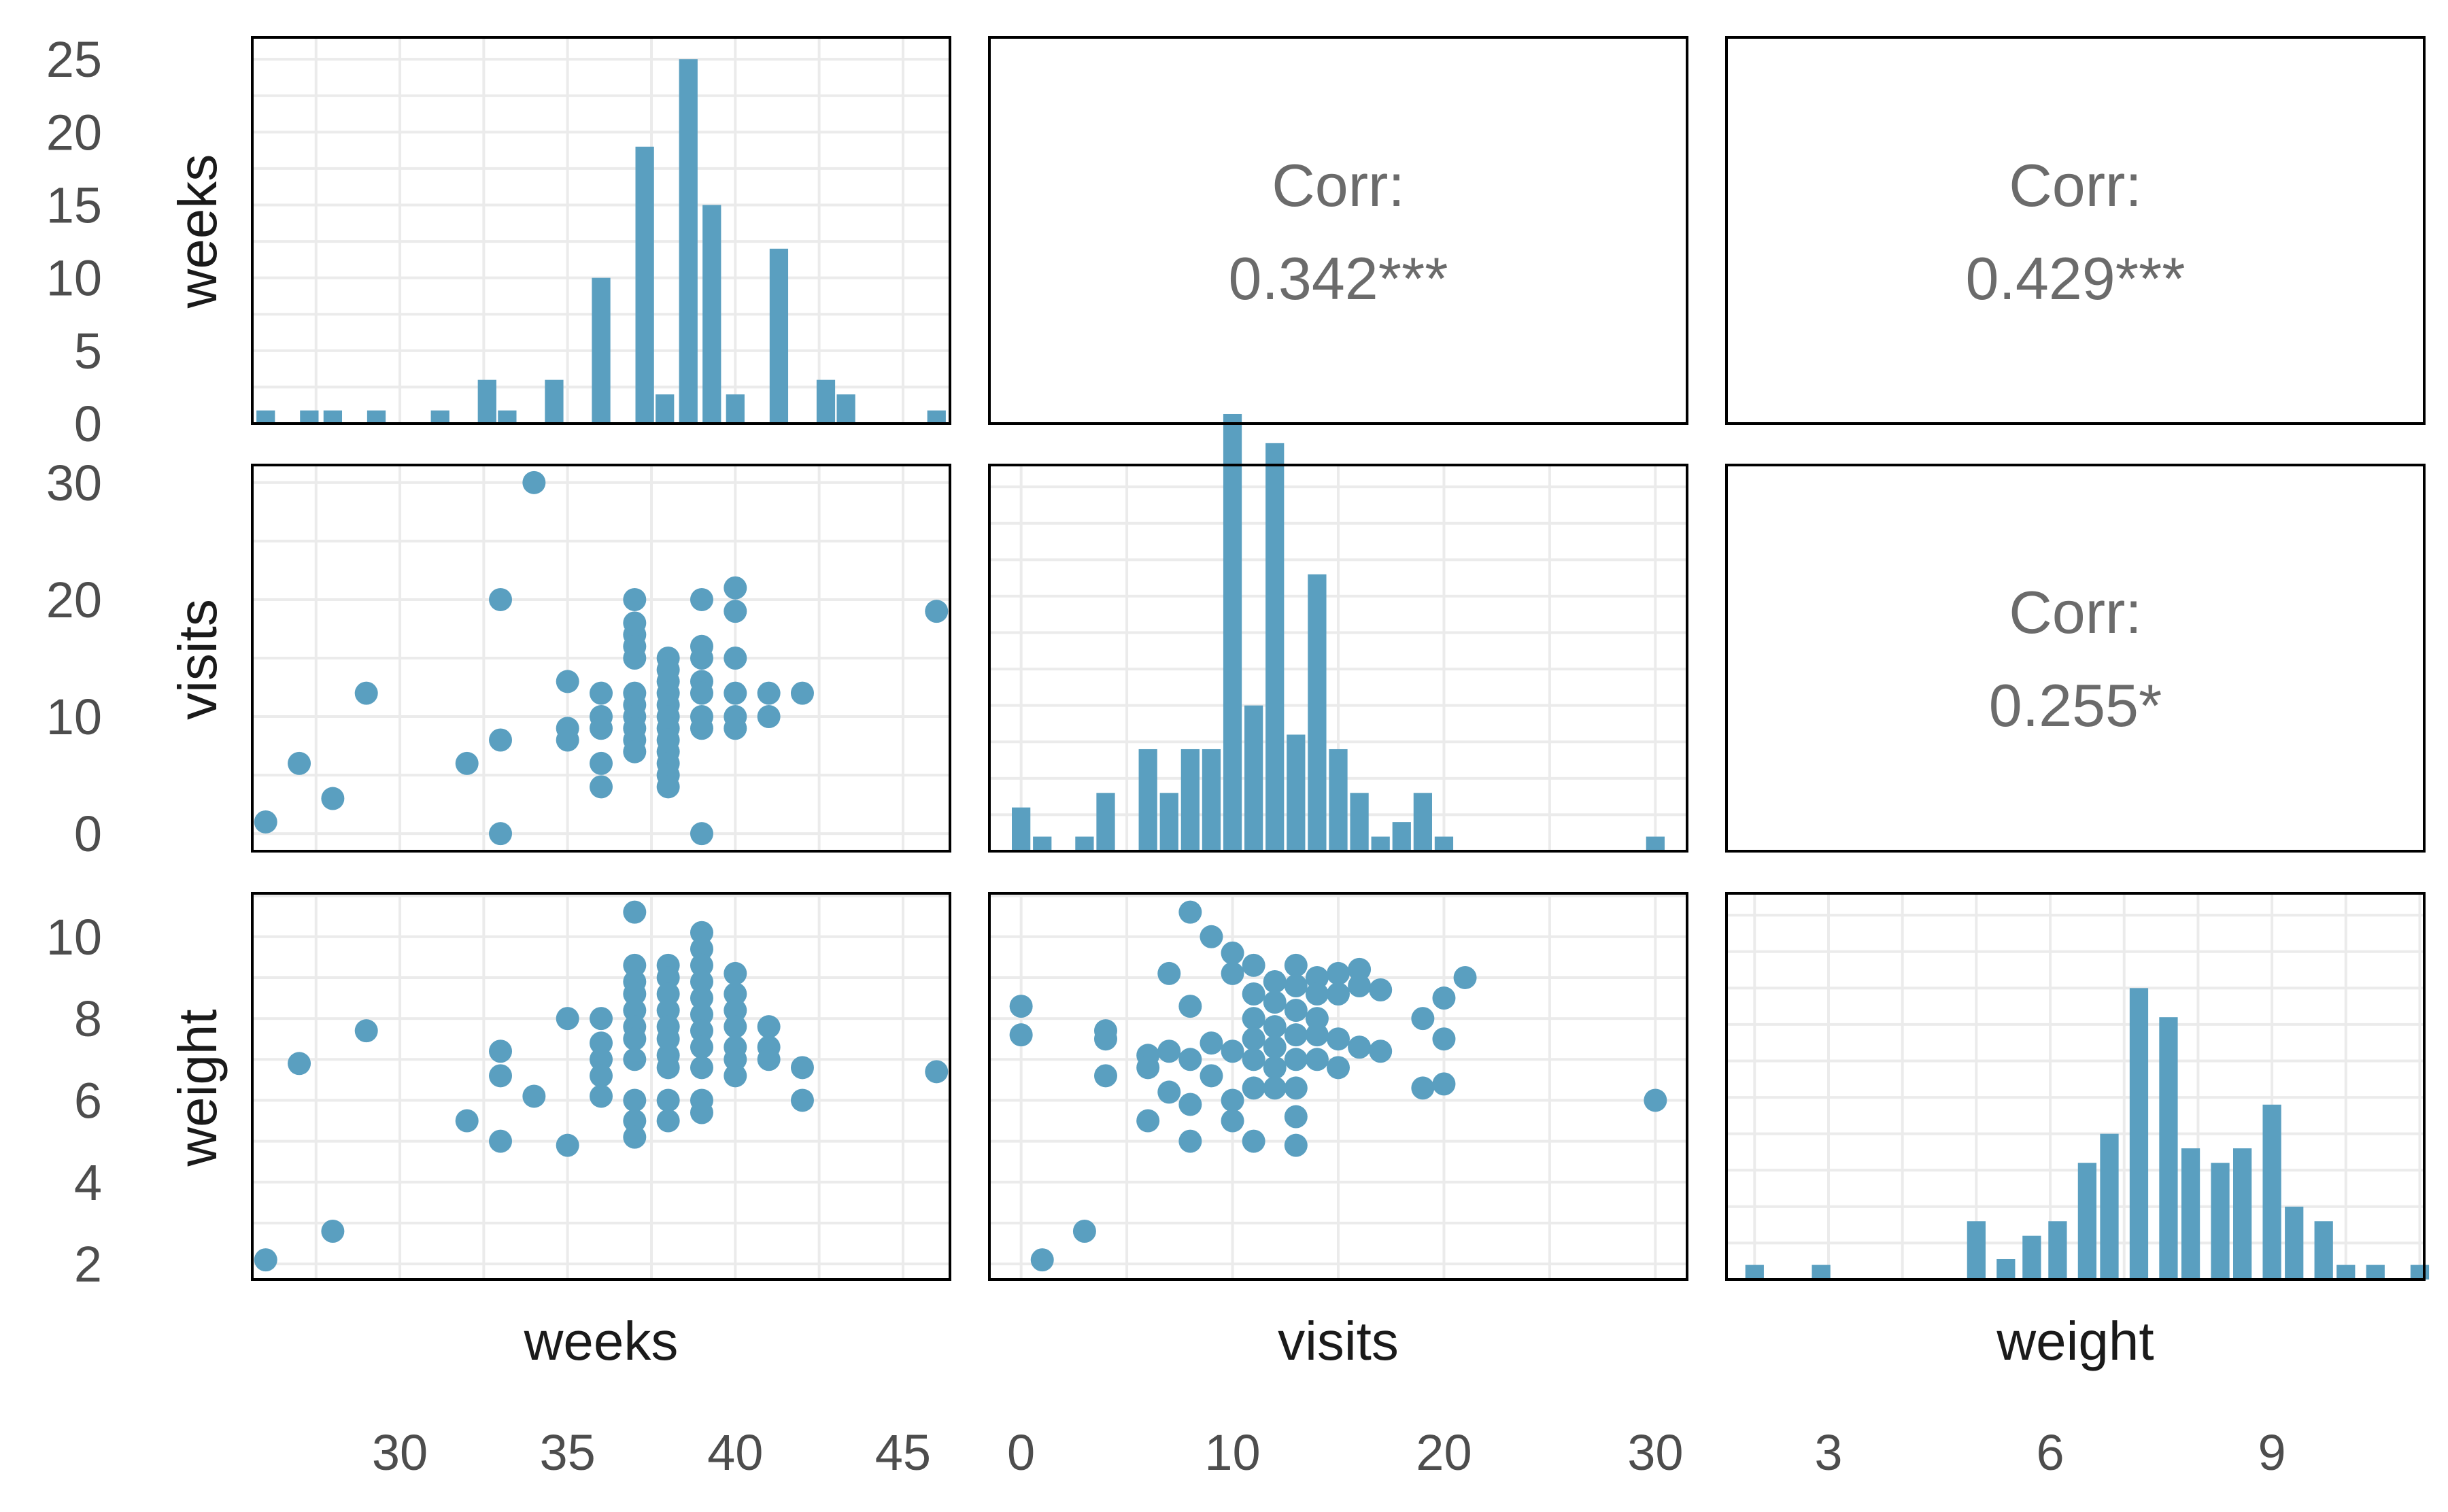 Image resolution: width=2448 pixels, height=1512 pixels. What do you see at coordinates (1828, 1453) in the screenshot?
I see `x-tick-label-weight: 3` at bounding box center [1828, 1453].